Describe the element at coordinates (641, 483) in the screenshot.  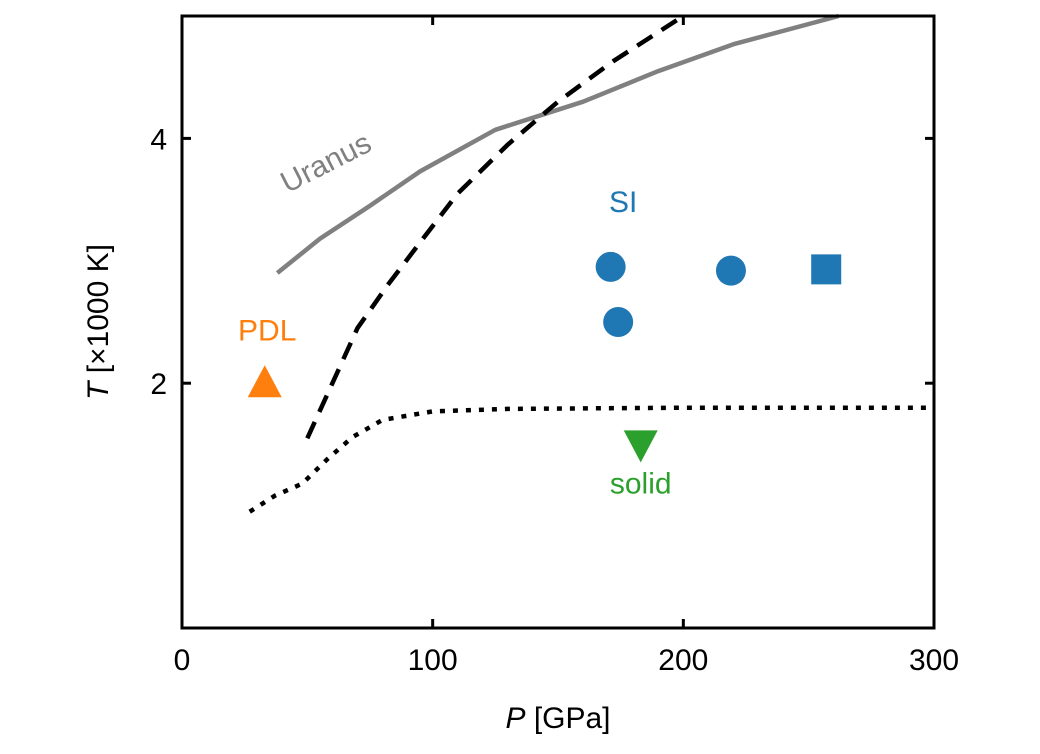
I see `solid-label: solid` at that location.